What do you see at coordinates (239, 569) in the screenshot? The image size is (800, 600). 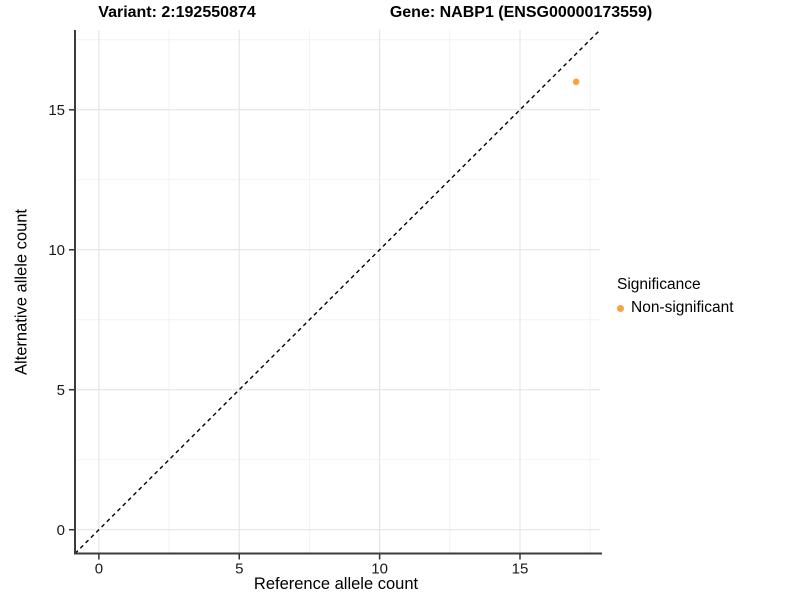 I see `x-tick-label: 5` at bounding box center [239, 569].